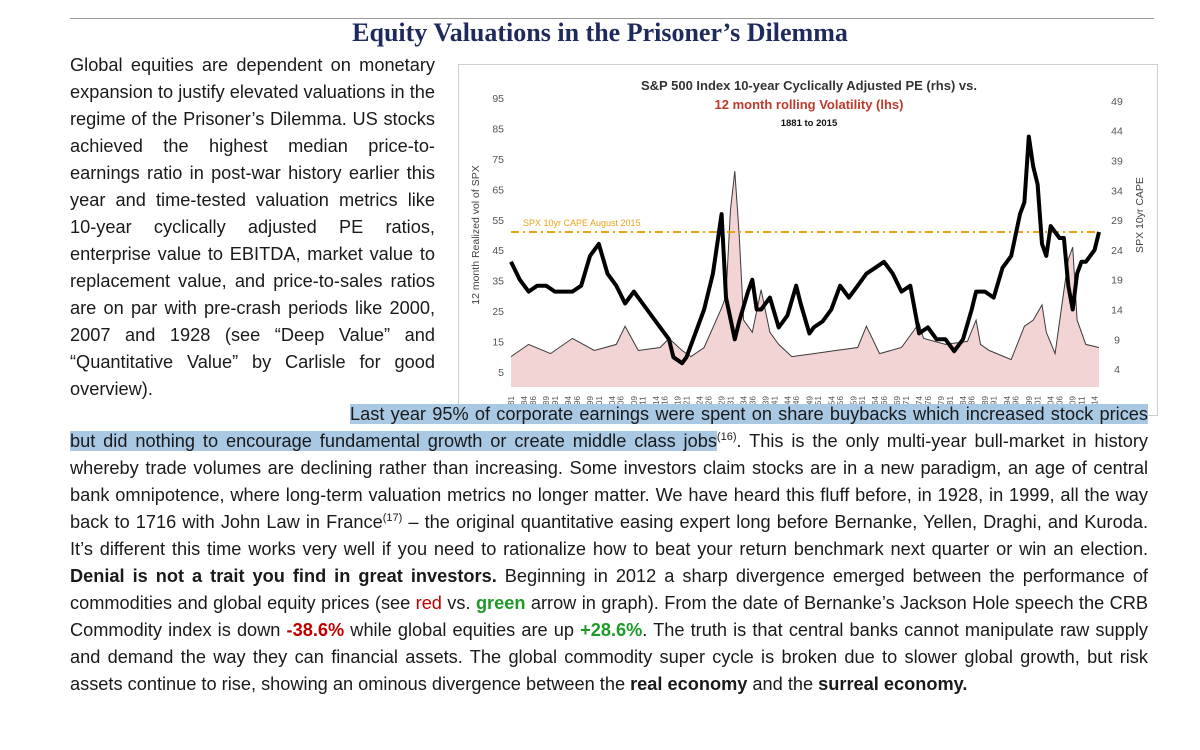 The height and width of the screenshot is (750, 1200). What do you see at coordinates (1117, 161) in the screenshot?
I see `right-tick-label: 39` at bounding box center [1117, 161].